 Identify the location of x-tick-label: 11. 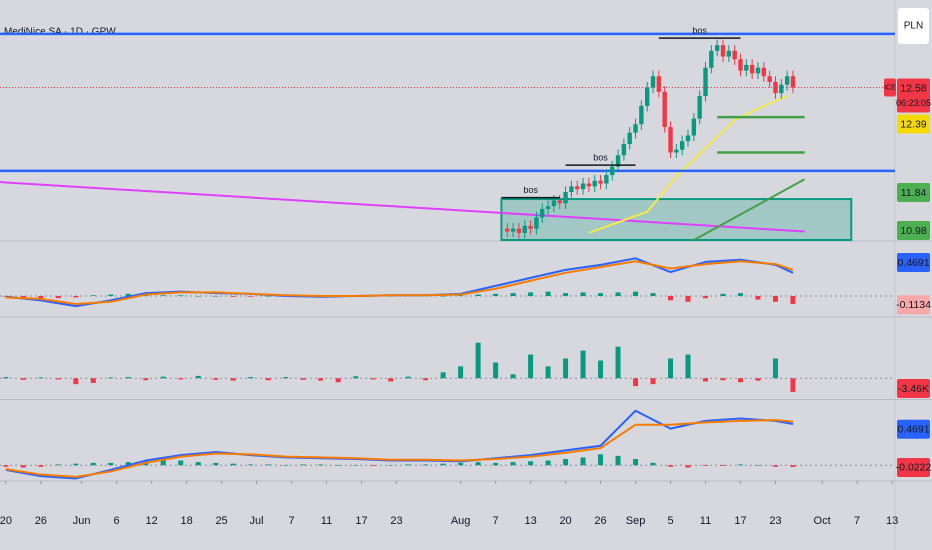
(326, 521).